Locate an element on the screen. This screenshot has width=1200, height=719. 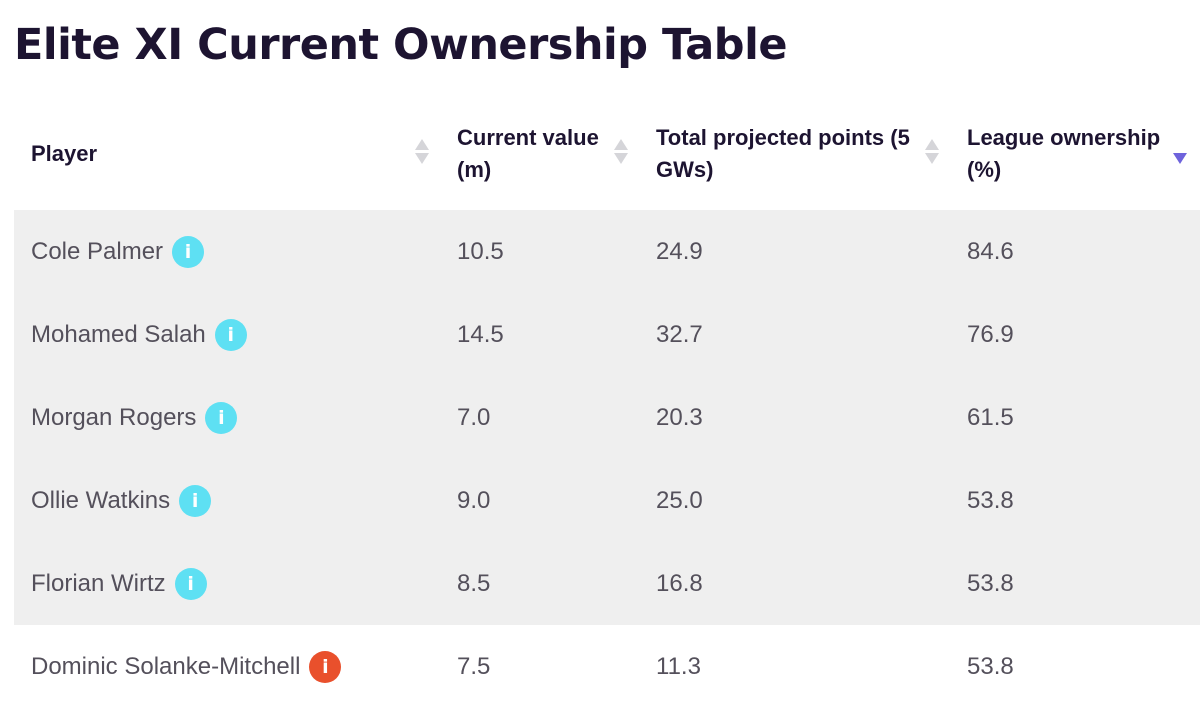
cell-value: 7.0 is located at coordinates (473, 417).